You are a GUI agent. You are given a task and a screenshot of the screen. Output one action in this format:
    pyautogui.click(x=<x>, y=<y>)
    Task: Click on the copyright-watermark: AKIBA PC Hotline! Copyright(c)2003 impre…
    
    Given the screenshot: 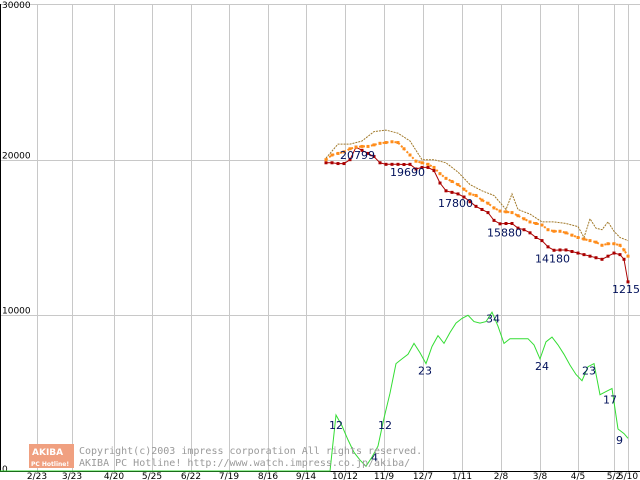 What is the action you would take?
    pyautogui.click(x=225, y=456)
    